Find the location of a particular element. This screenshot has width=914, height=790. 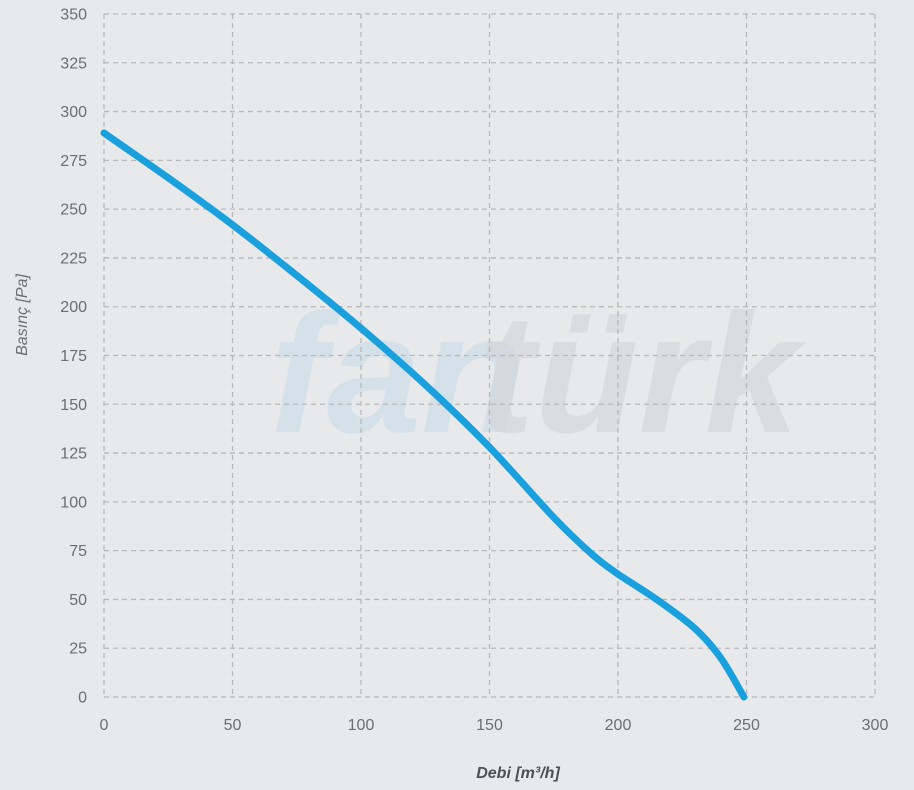

y-tick-label: 350 is located at coordinates (73, 15).